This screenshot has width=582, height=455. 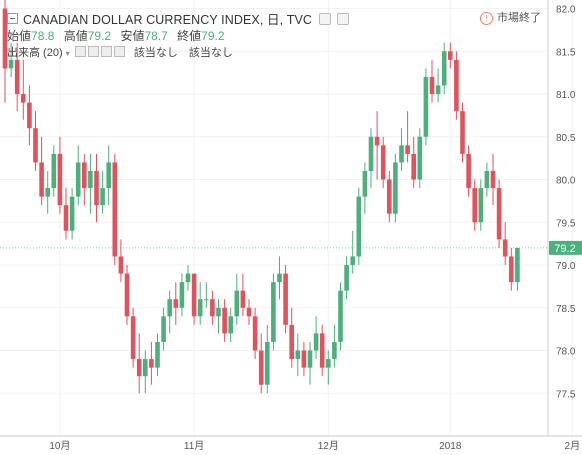 What do you see at coordinates (59, 446) in the screenshot?
I see `x-tick-label: 10月` at bounding box center [59, 446].